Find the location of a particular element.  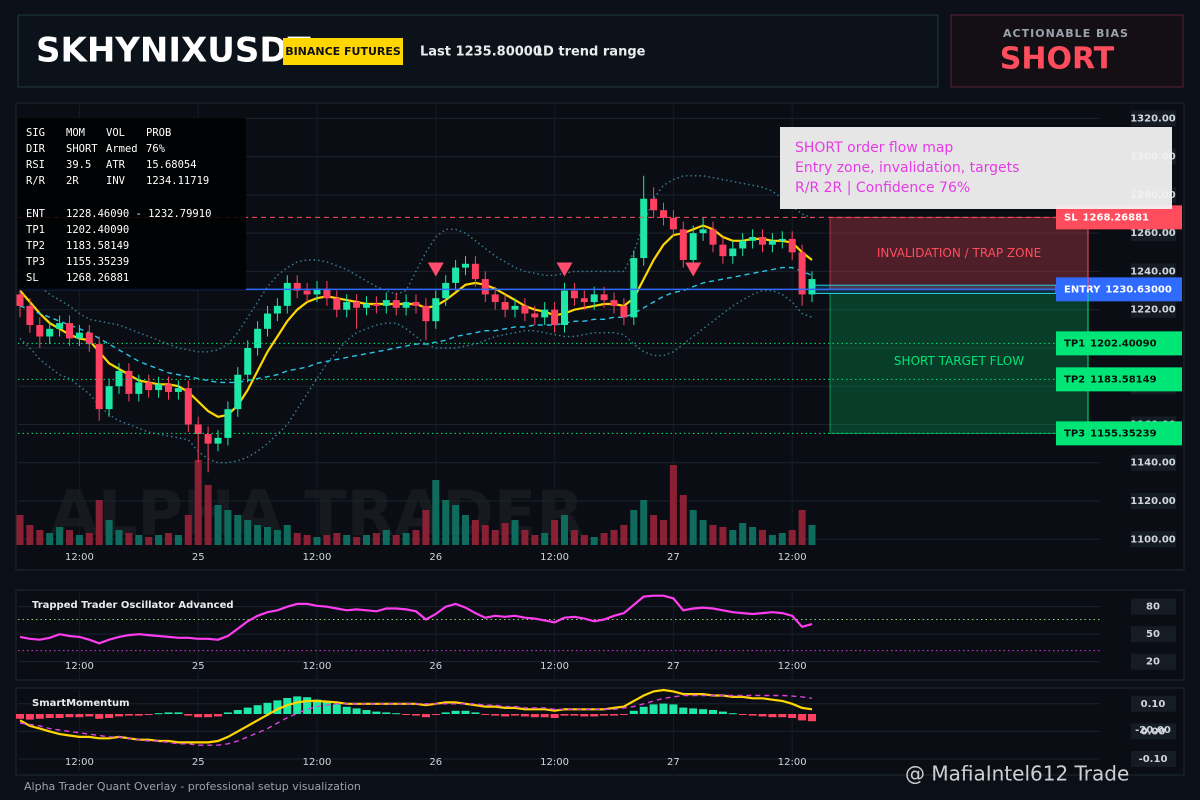

level-value: 1183.58149 is located at coordinates (1123, 379).